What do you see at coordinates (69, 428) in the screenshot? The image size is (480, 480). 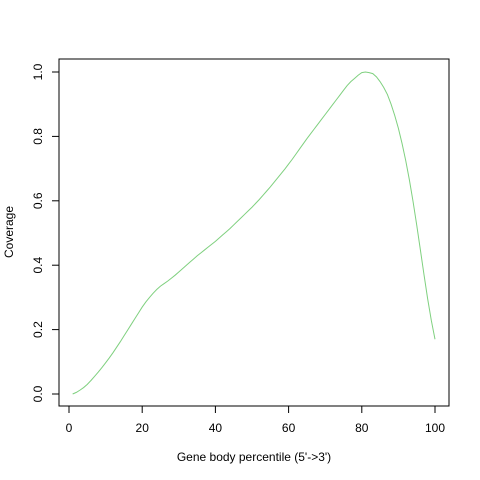 I see `x-tick-label: 0` at bounding box center [69, 428].